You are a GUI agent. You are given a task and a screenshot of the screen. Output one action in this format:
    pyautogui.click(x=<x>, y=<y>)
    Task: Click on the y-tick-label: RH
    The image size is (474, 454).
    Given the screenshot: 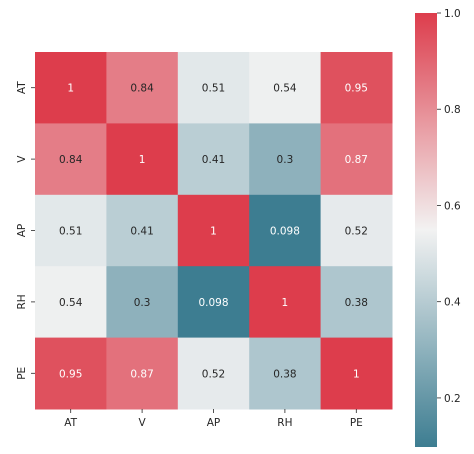 What is the action you would take?
    pyautogui.click(x=22, y=301)
    